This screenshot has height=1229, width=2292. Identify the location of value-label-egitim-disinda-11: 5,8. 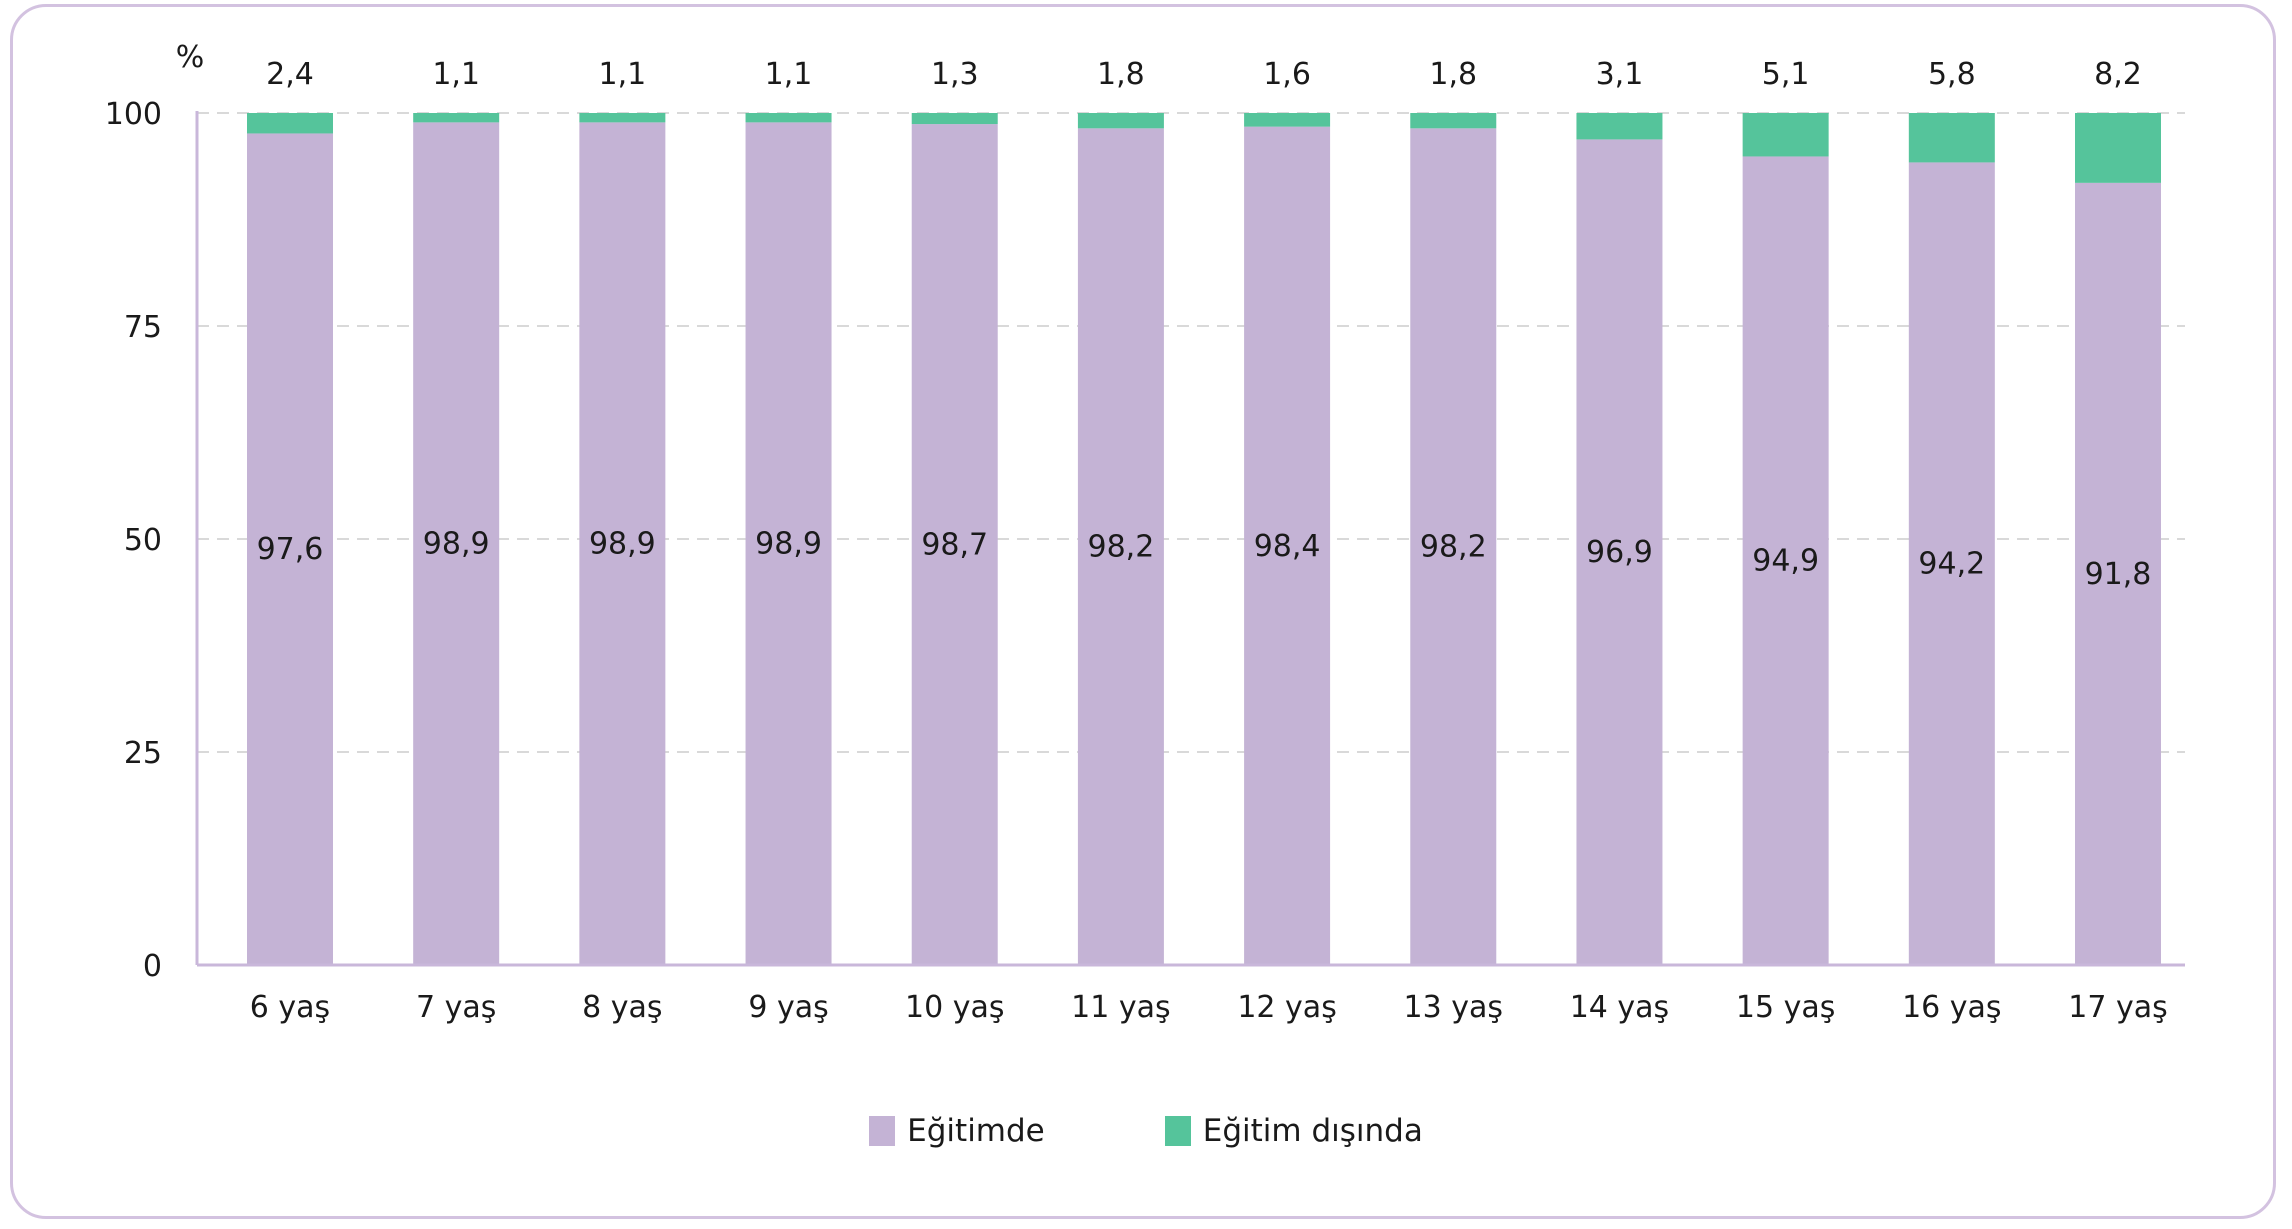
(1952, 74).